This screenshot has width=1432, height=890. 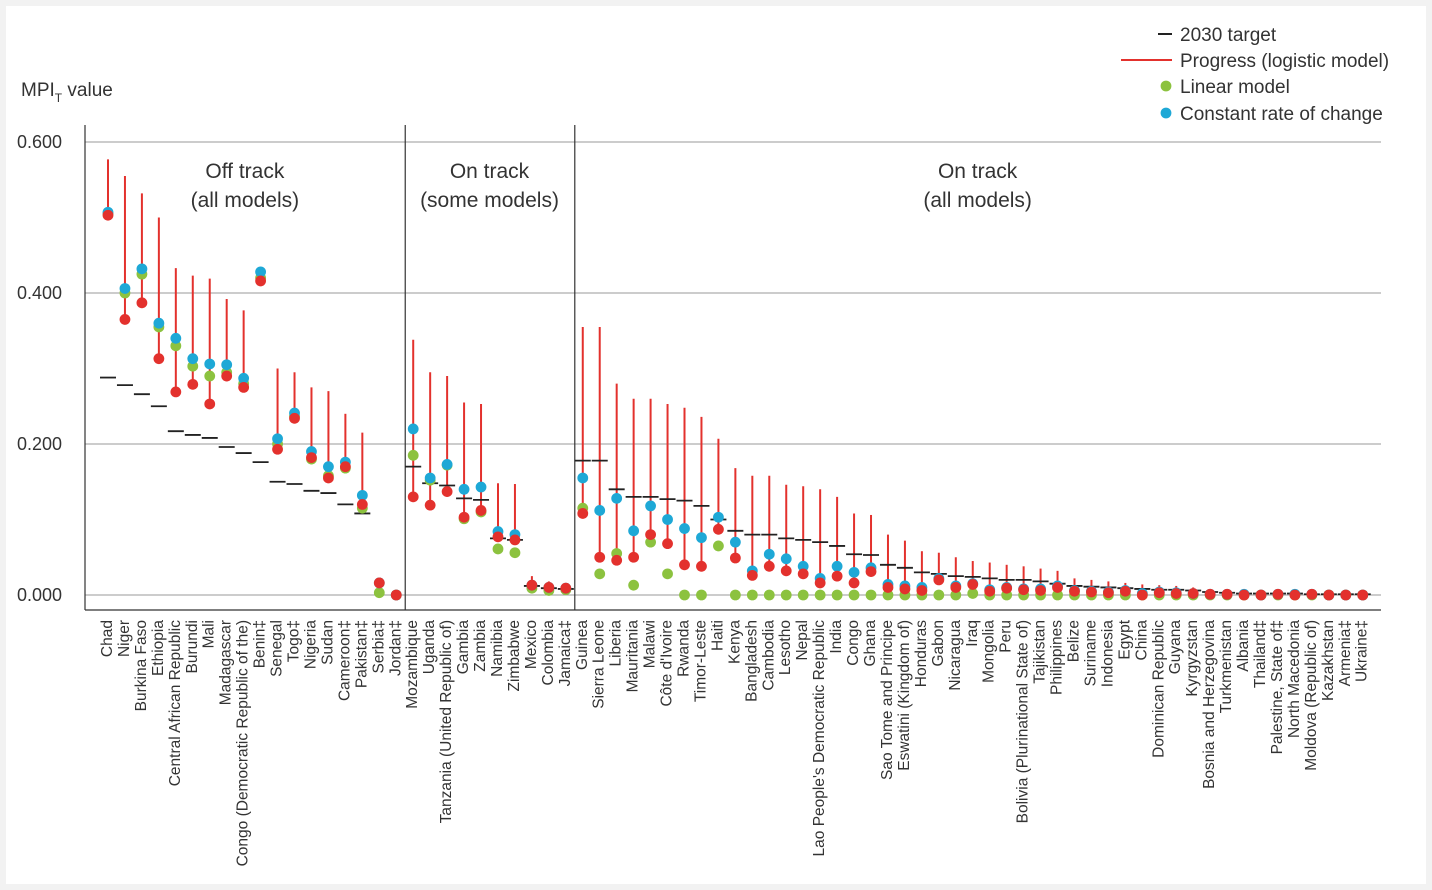 What do you see at coordinates (463, 647) in the screenshot?
I see `category-label: Gambia` at bounding box center [463, 647].